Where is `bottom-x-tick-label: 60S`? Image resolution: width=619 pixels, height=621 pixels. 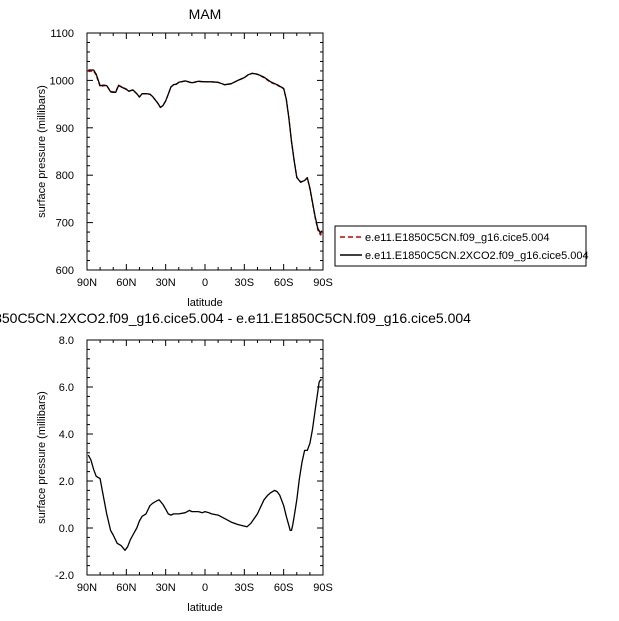 bottom-x-tick-label: 60S is located at coordinates (284, 588).